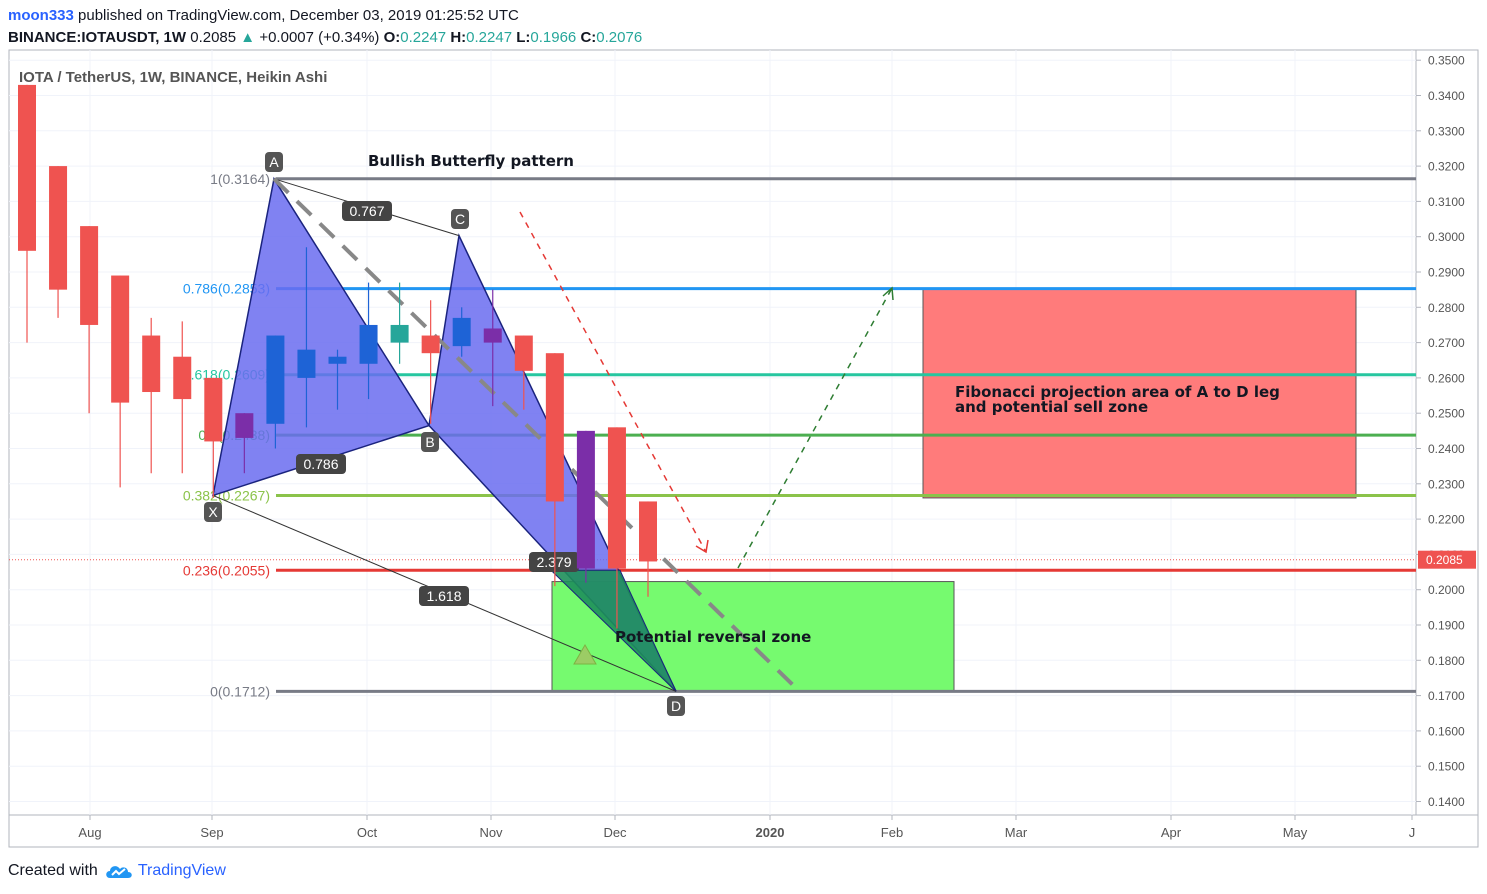 This screenshot has height=894, width=1487. What do you see at coordinates (746, 827) in the screenshot?
I see `time-axis: Aug Sep Oct Nov Dec 2020 Feb Mar Apr May J` at bounding box center [746, 827].